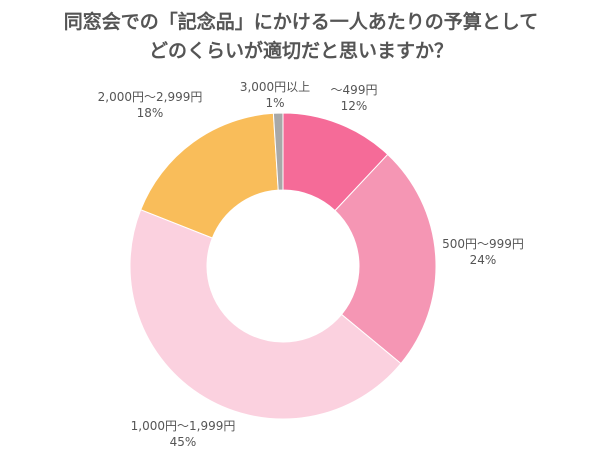 Image resolution: width=602 pixels, height=451 pixels. What do you see at coordinates (275, 87) in the screenshot?
I see `slice-label-category-5: 3,000円以上` at bounding box center [275, 87].